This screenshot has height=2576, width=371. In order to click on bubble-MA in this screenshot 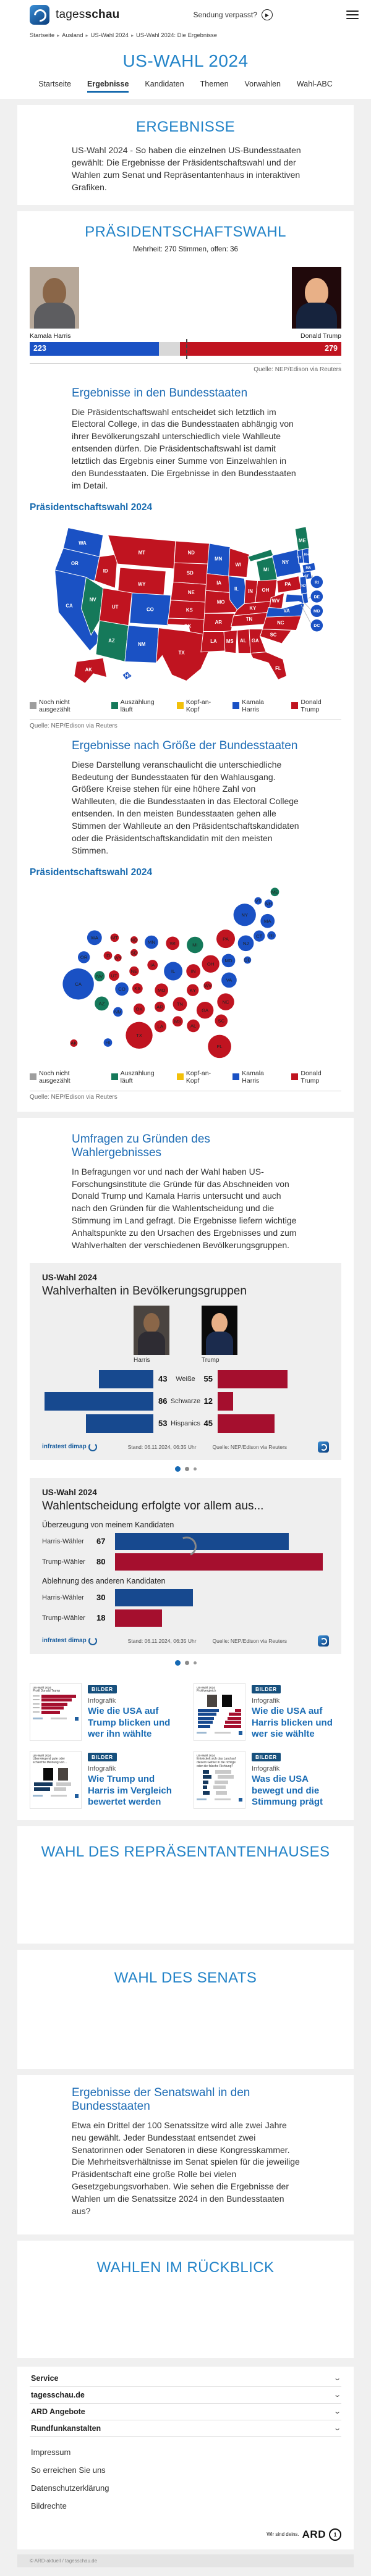, I will do `click(267, 921)`.